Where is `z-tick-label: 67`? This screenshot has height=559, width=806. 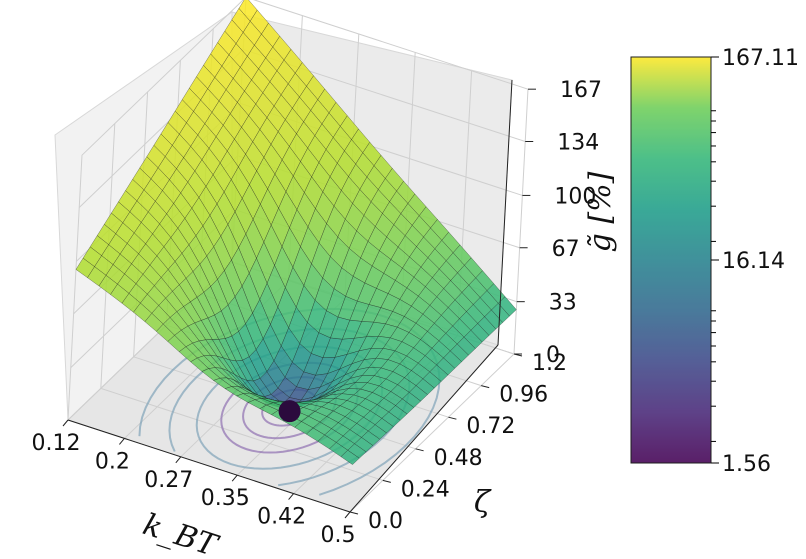 z-tick-label: 67 is located at coordinates (566, 249).